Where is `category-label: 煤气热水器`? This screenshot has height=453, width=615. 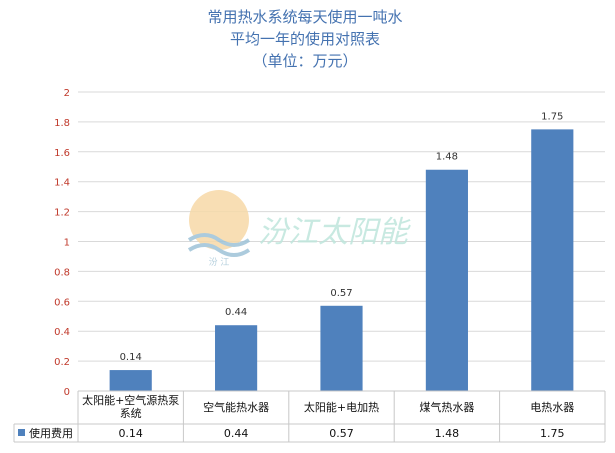
category-label: 煤气热水器 is located at coordinates (446, 407).